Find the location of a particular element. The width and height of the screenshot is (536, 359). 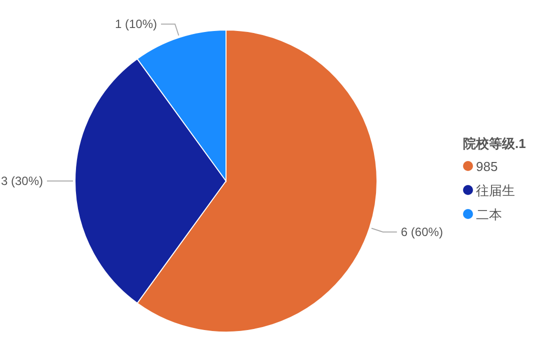

data-label: 3 (30%) is located at coordinates (21, 181).